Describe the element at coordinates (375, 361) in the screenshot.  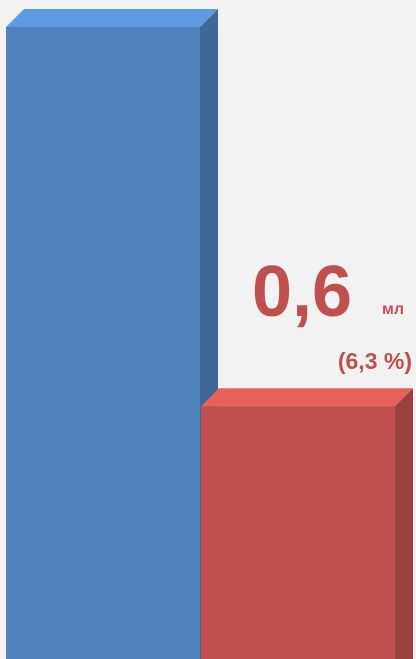
I see `annotation: (6,3 %)` at that location.